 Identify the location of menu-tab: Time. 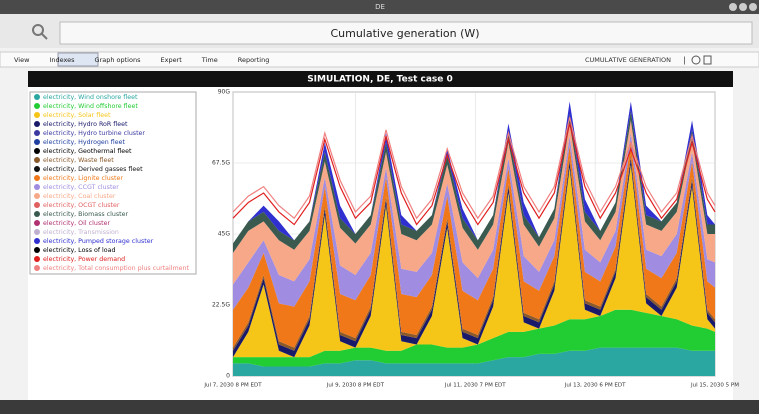
(209, 60).